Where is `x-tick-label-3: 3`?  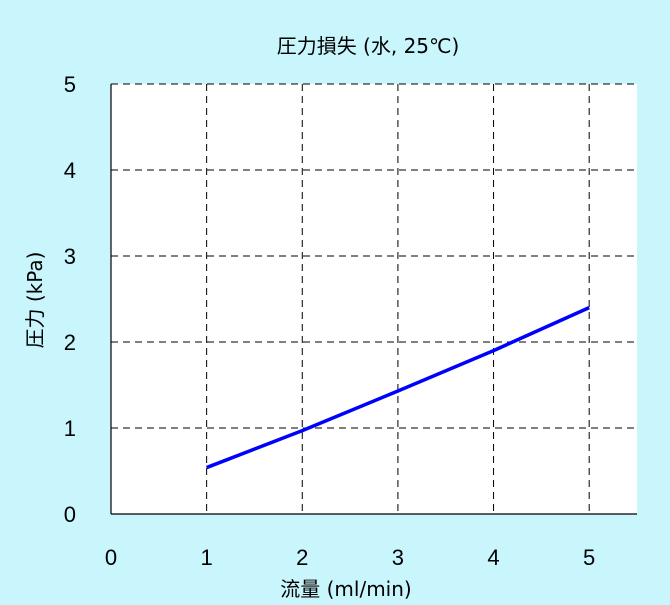 x-tick-label-3: 3 is located at coordinates (398, 557).